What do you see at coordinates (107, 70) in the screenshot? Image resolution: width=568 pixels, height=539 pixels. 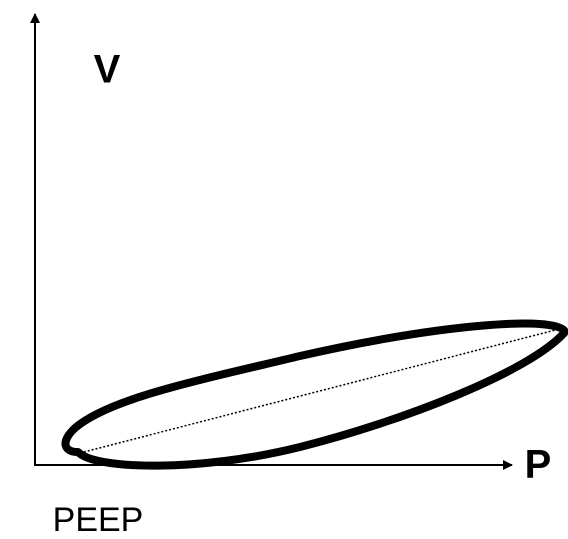 I see `y-axis-label: V` at bounding box center [107, 70].